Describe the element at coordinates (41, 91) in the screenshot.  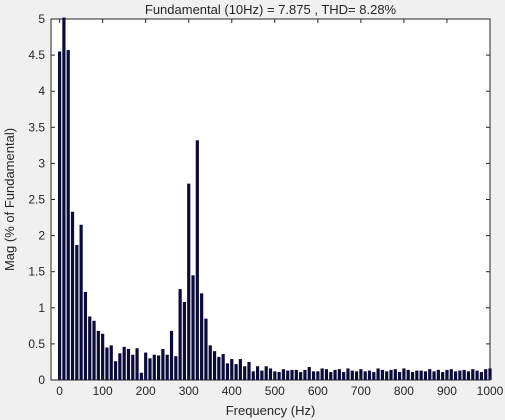
I see `y-tick-label: 4` at that location.